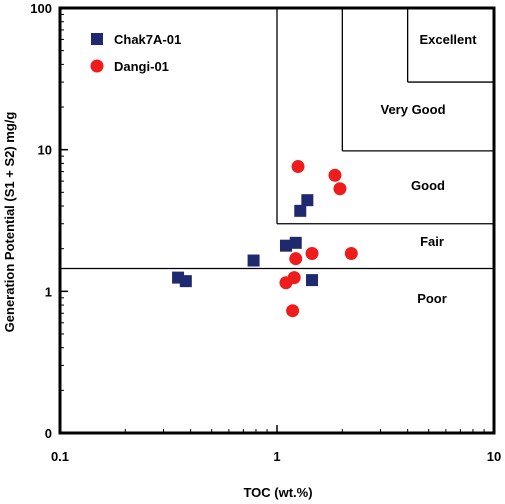  Describe the element at coordinates (277, 492) in the screenshot. I see `x-axis-title: TOC (wt.%)` at that location.